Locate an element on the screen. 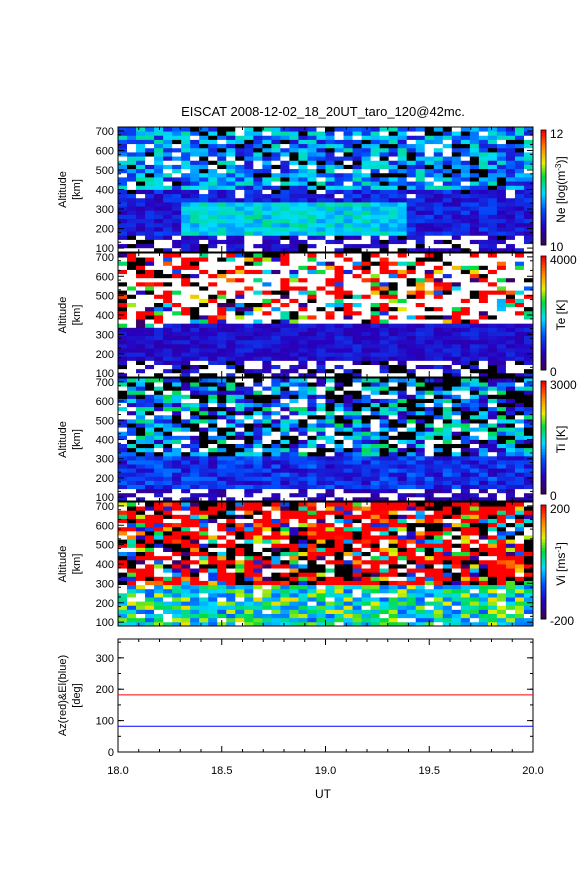 The height and width of the screenshot is (879, 587). colorbar-segment is located at coordinates (543, 143).